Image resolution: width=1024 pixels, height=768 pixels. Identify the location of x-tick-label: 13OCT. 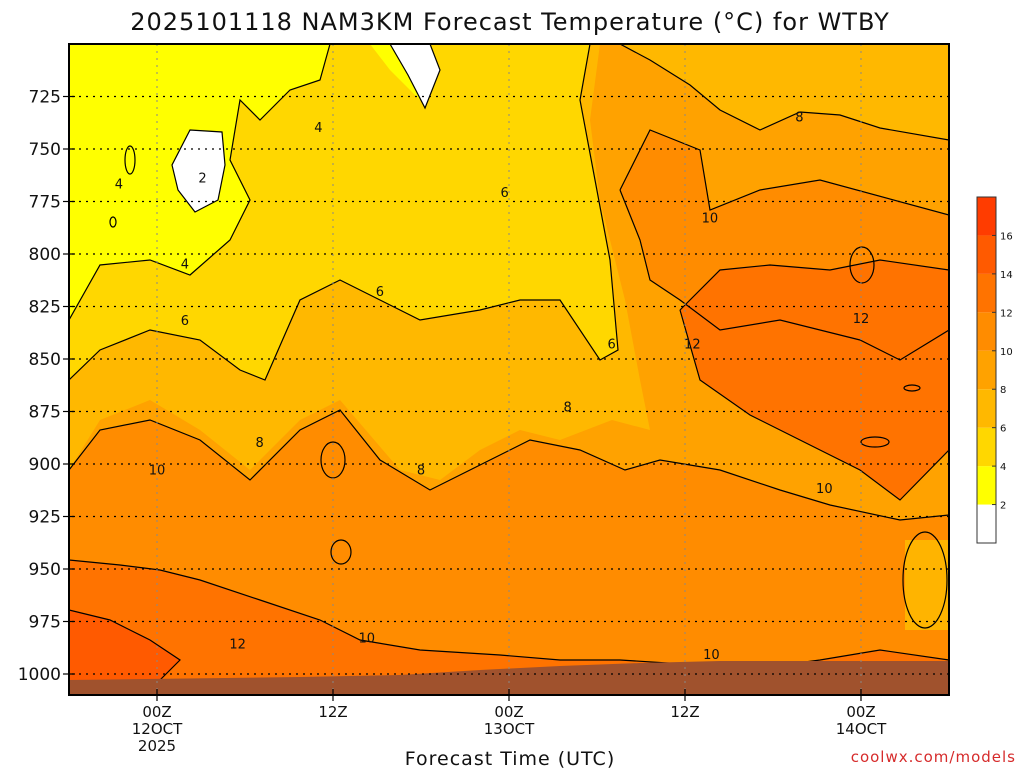
(509, 729).